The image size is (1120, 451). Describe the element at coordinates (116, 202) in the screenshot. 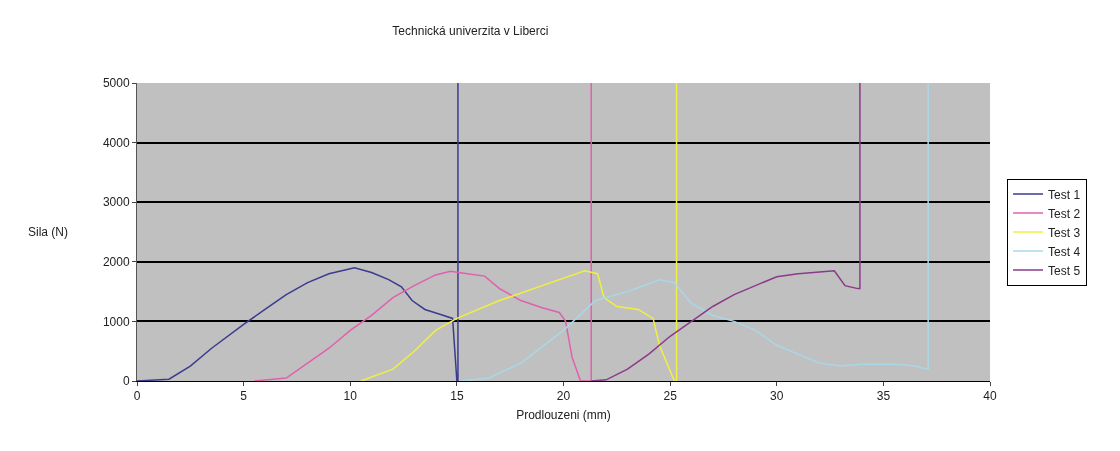

I see `y-tick-label: 3000` at that location.